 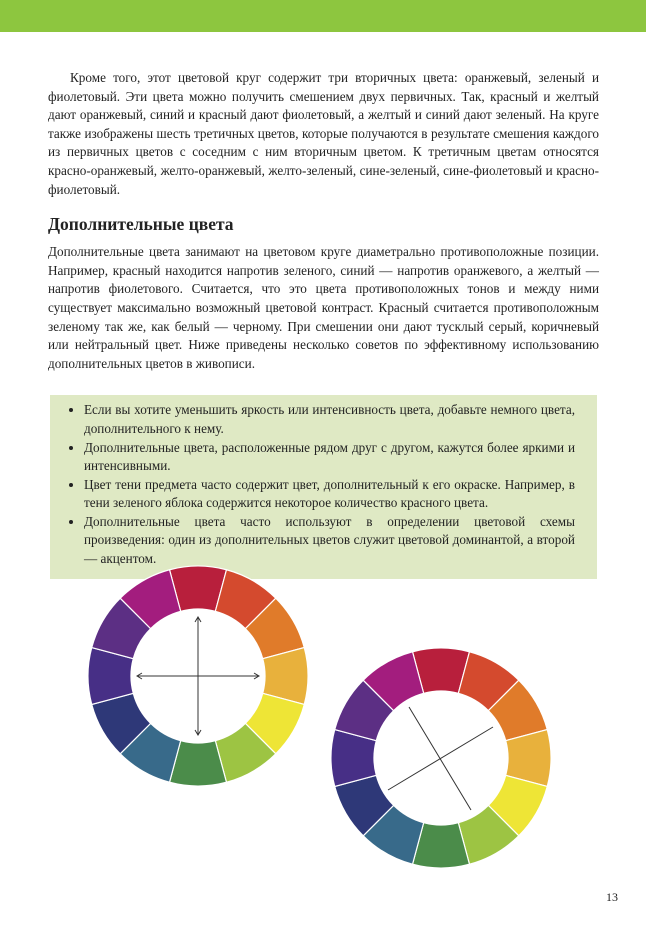 I want to click on color-wheel-right, so click(x=441, y=758).